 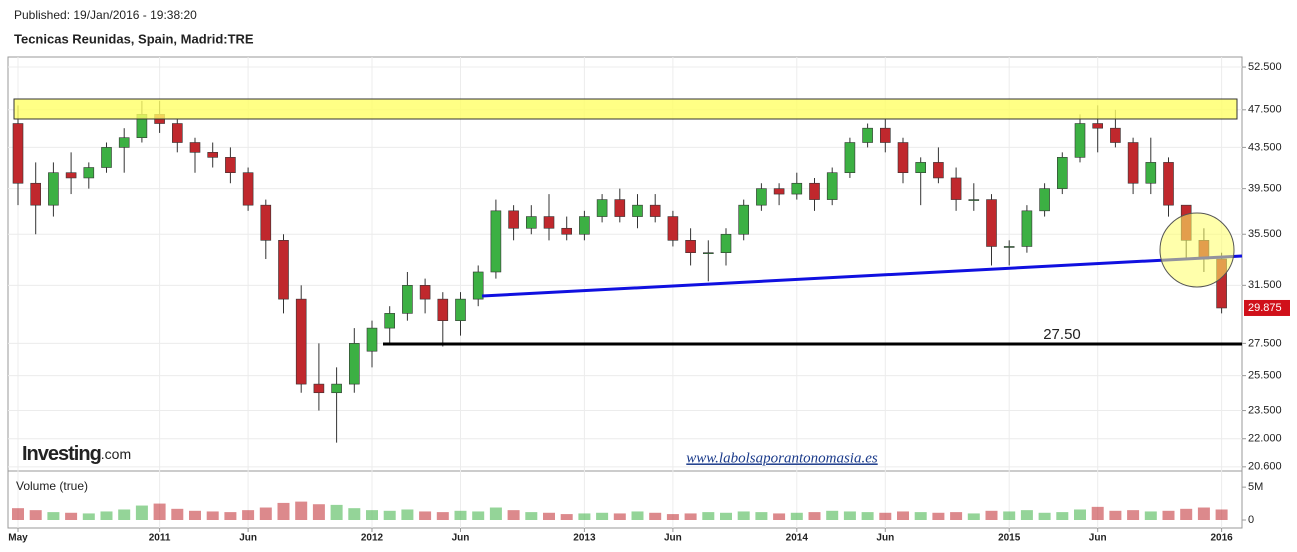 What do you see at coordinates (625, 109) in the screenshot?
I see `resistance-band` at bounding box center [625, 109].